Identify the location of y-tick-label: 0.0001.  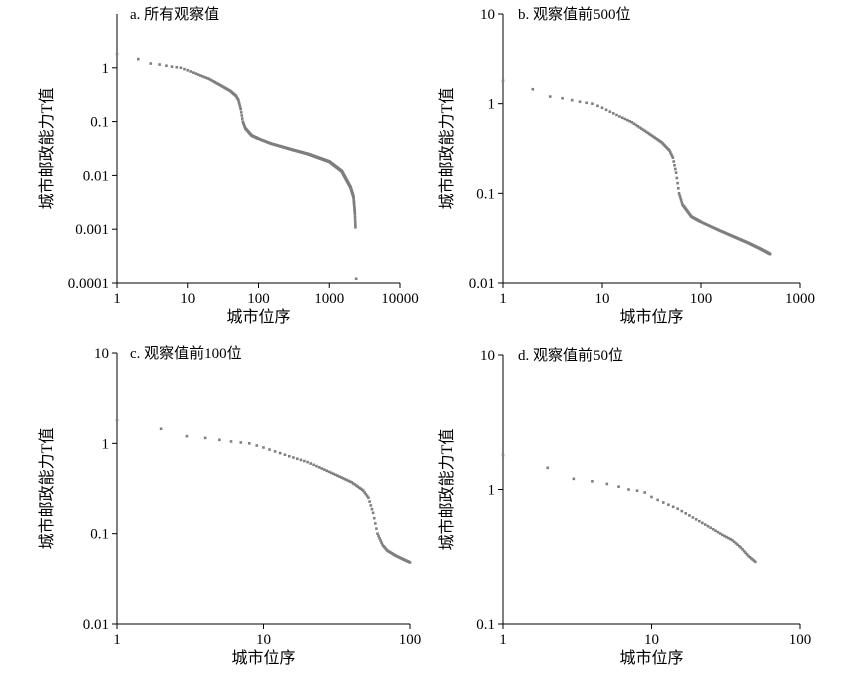
(88, 284).